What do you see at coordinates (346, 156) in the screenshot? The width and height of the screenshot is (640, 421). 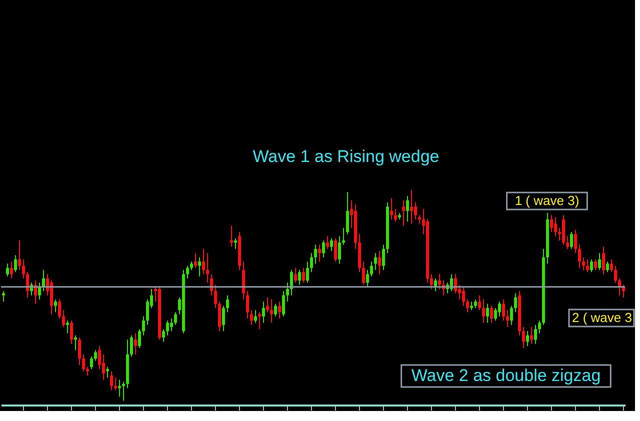 I see `text: Wave 1 as Rising wedge` at bounding box center [346, 156].